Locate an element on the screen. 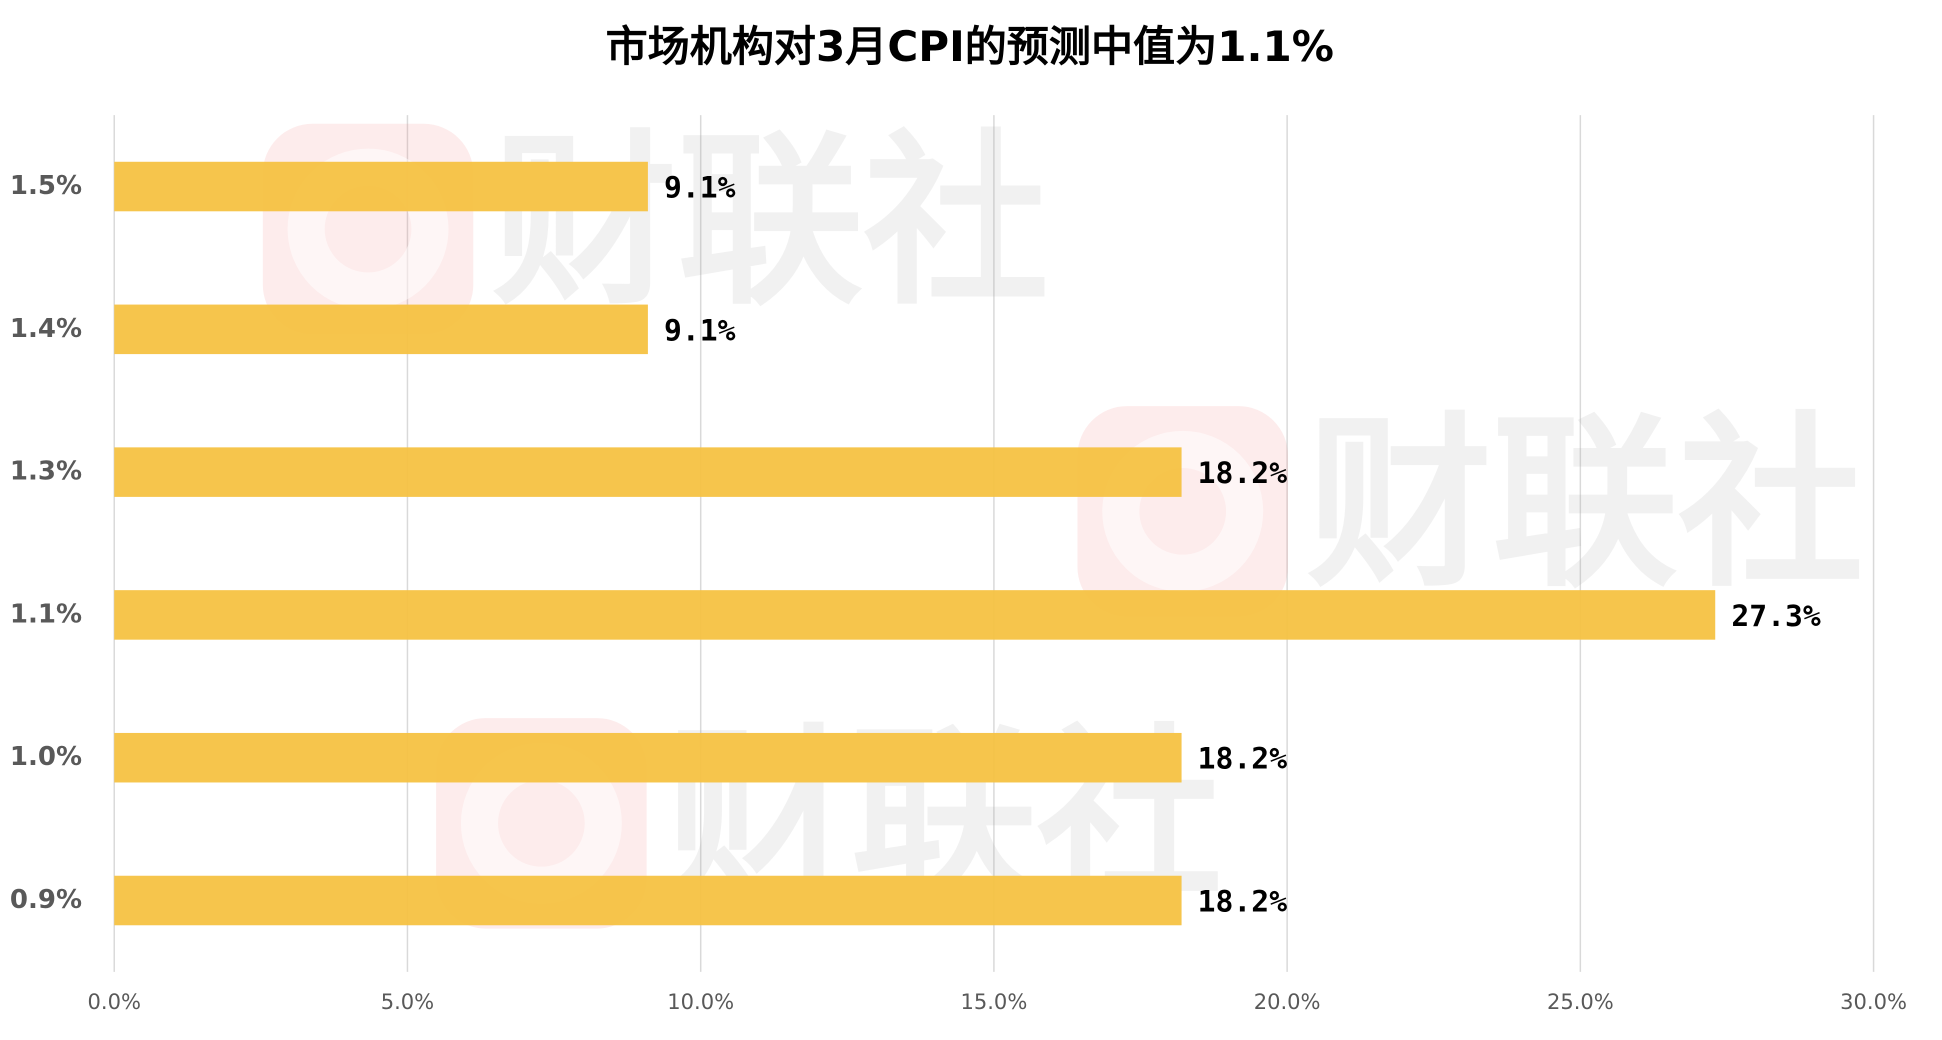  y-tick-label: 0.9% is located at coordinates (46, 900).